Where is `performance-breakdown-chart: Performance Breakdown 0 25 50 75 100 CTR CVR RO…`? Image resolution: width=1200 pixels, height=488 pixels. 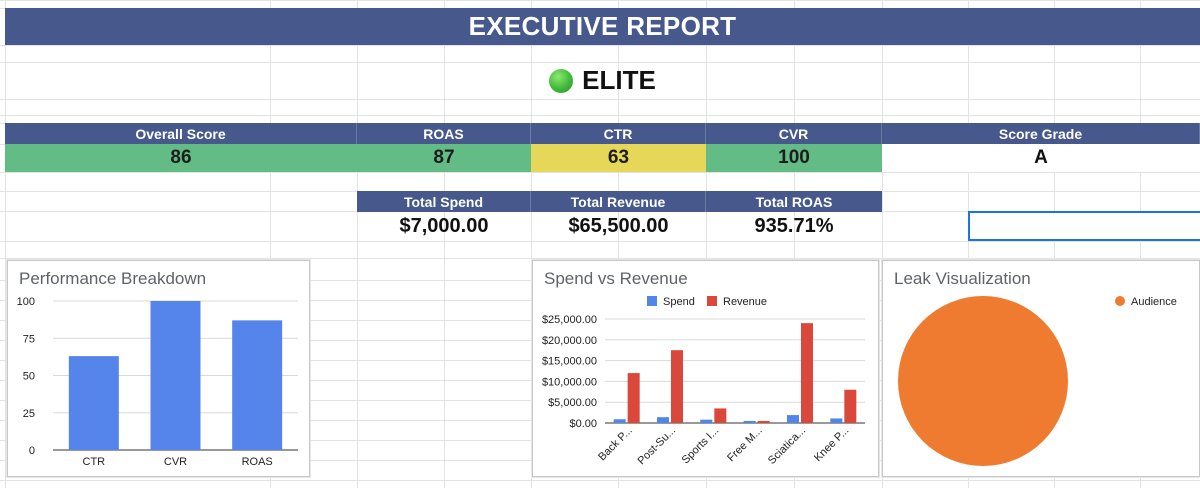
performance-breakdown-chart: Performance Breakdown 0 25 50 75 100 CTR CVR RO… is located at coordinates (158, 368).